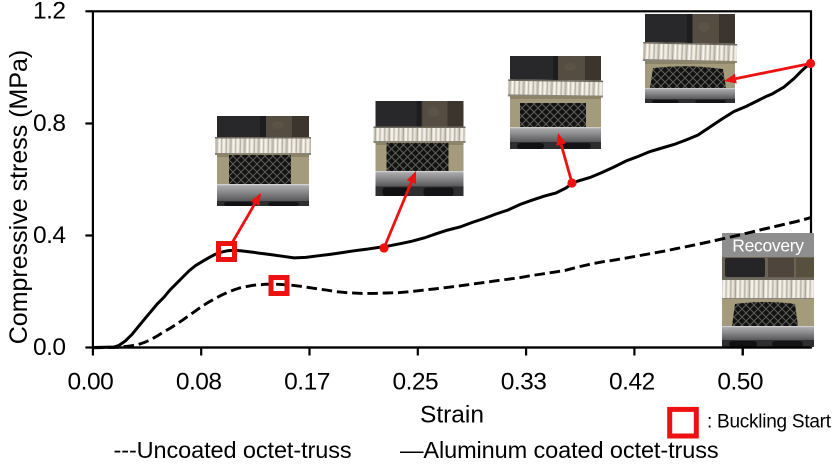 The height and width of the screenshot is (475, 832). Describe the element at coordinates (307, 382) in the screenshot. I see `svg-text: 0.17` at that location.